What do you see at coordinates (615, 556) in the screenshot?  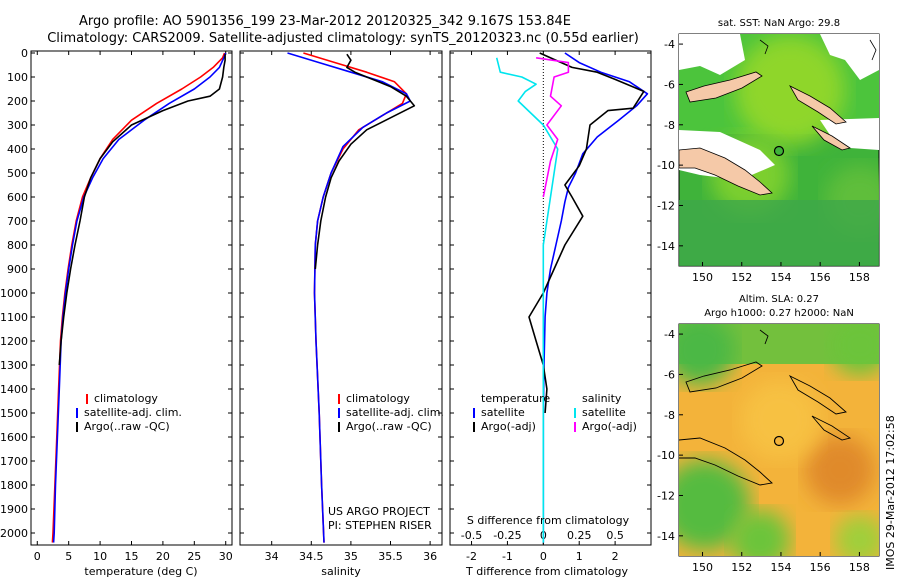 I see `x-tick-label: 2` at bounding box center [615, 556].